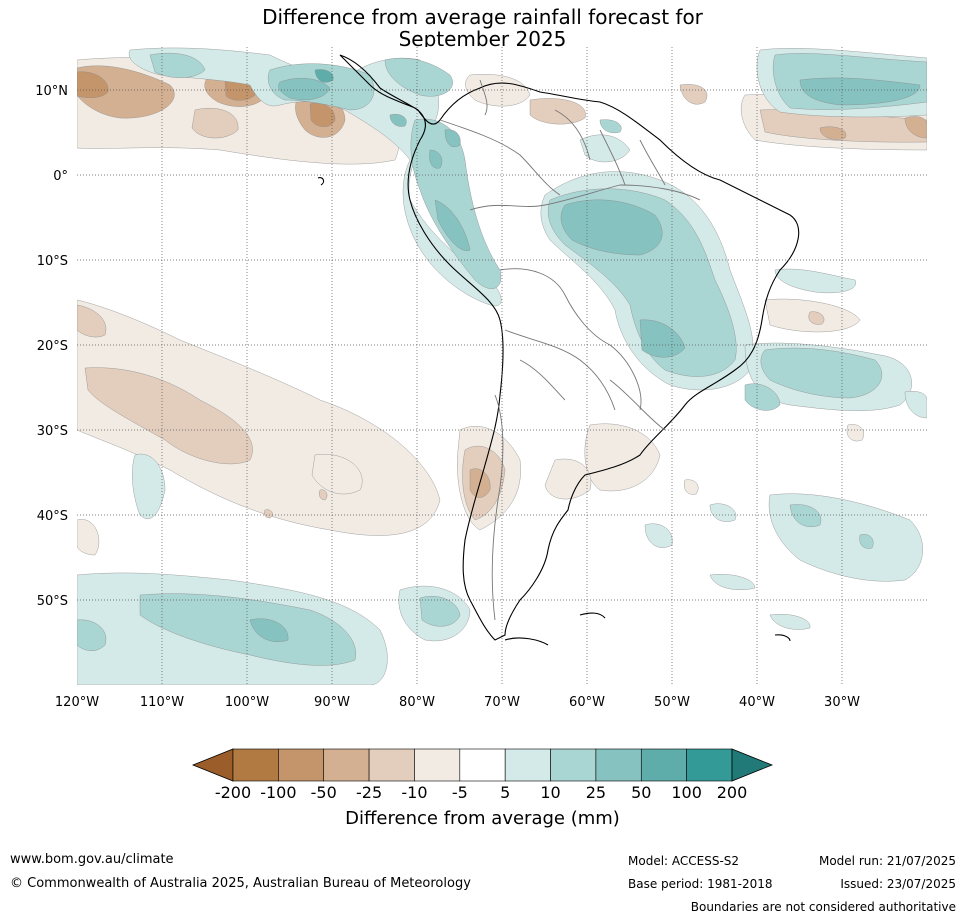  Describe the element at coordinates (460, 792) in the screenshot. I see `colorbar-tick-label: -5` at that location.